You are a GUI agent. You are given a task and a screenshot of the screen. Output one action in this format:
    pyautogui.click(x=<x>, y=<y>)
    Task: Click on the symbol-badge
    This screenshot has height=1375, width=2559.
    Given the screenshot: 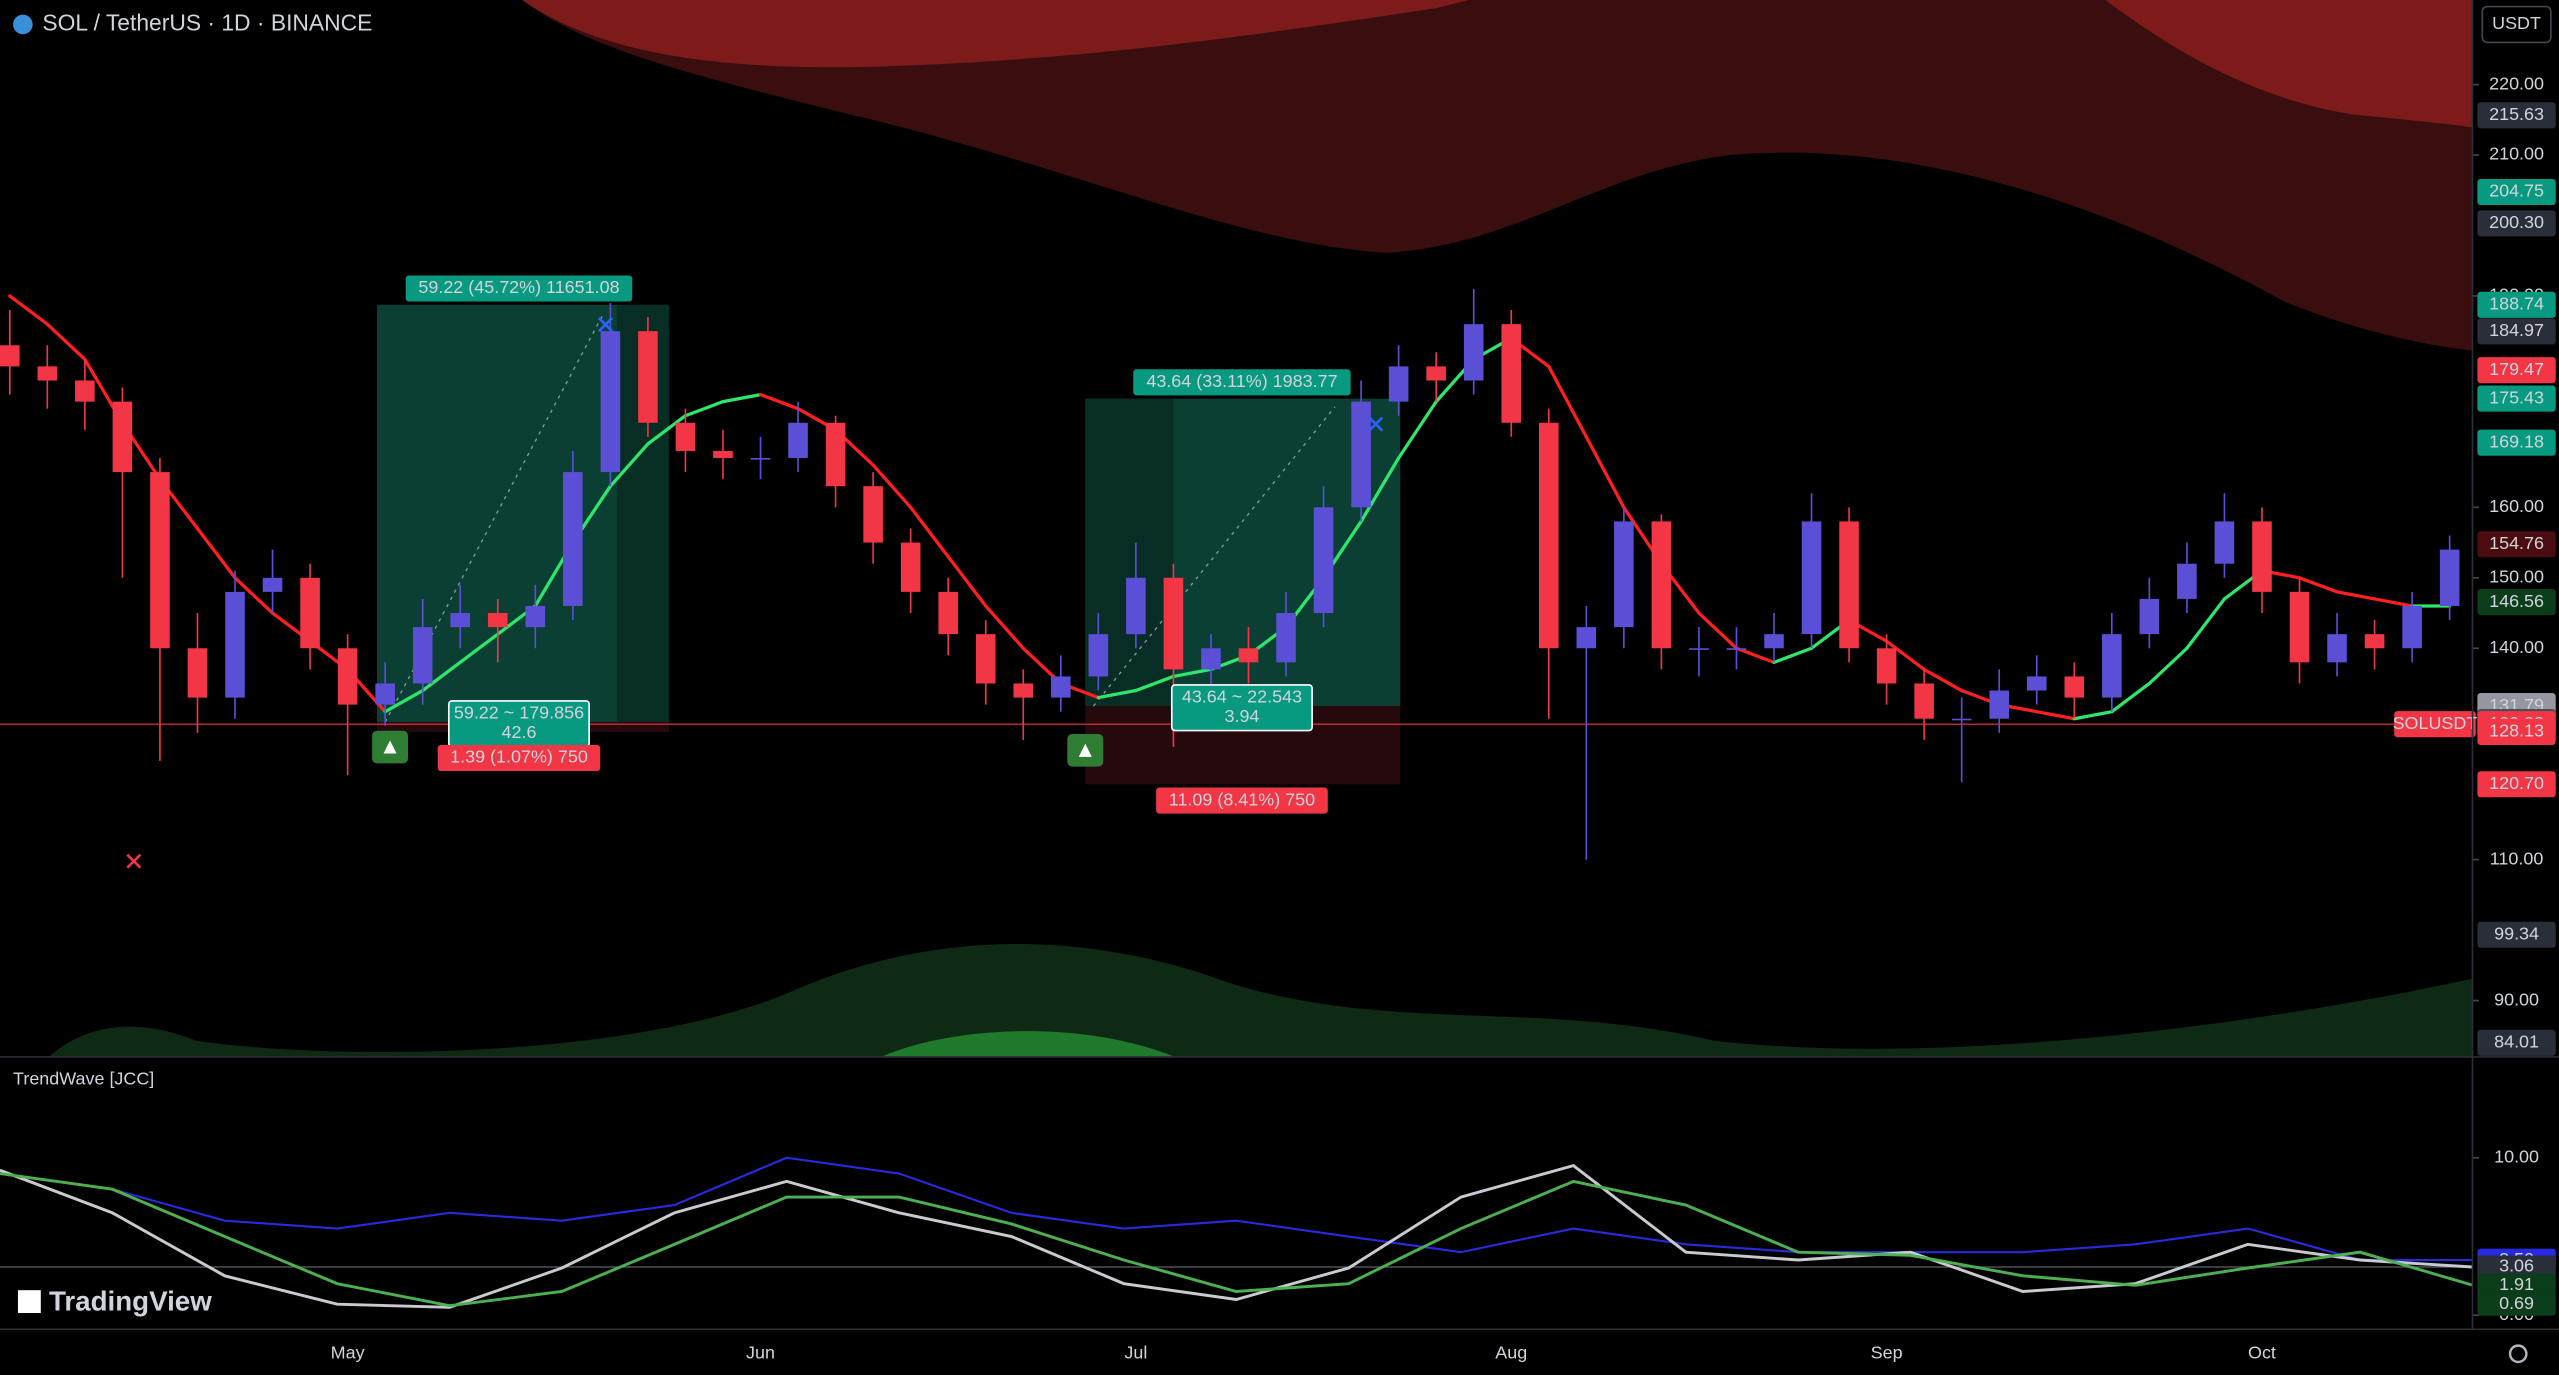 What is the action you would take?
    pyautogui.click(x=2435, y=724)
    